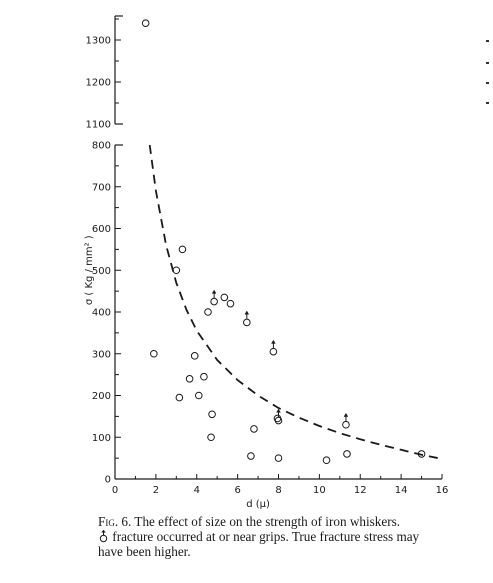 The image size is (493, 583). Describe the element at coordinates (442, 490) in the screenshot. I see `x-tick-label: 16` at that location.